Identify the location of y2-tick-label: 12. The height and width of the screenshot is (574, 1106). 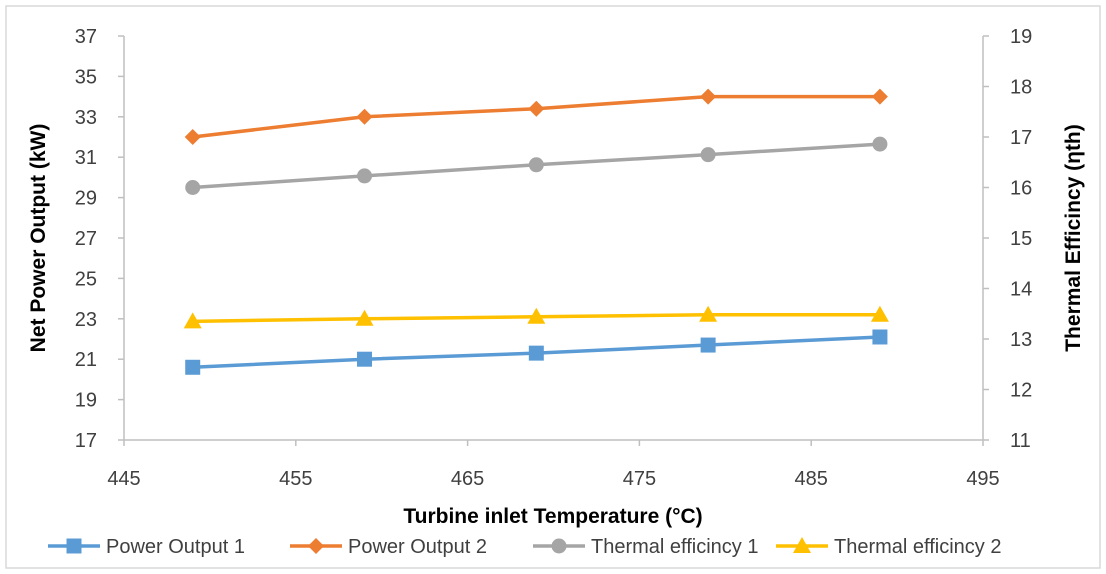
(1021, 391).